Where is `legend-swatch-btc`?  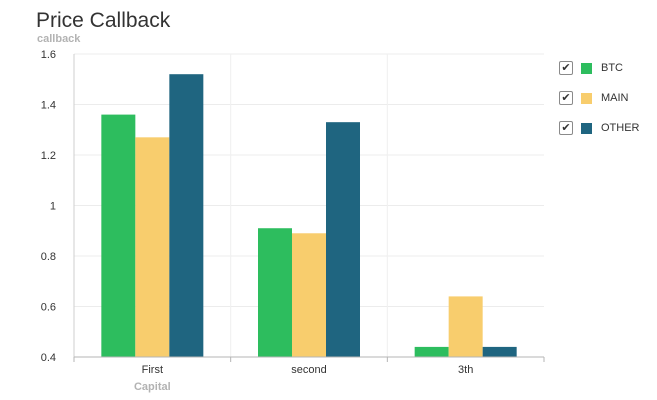 legend-swatch-btc is located at coordinates (586, 68).